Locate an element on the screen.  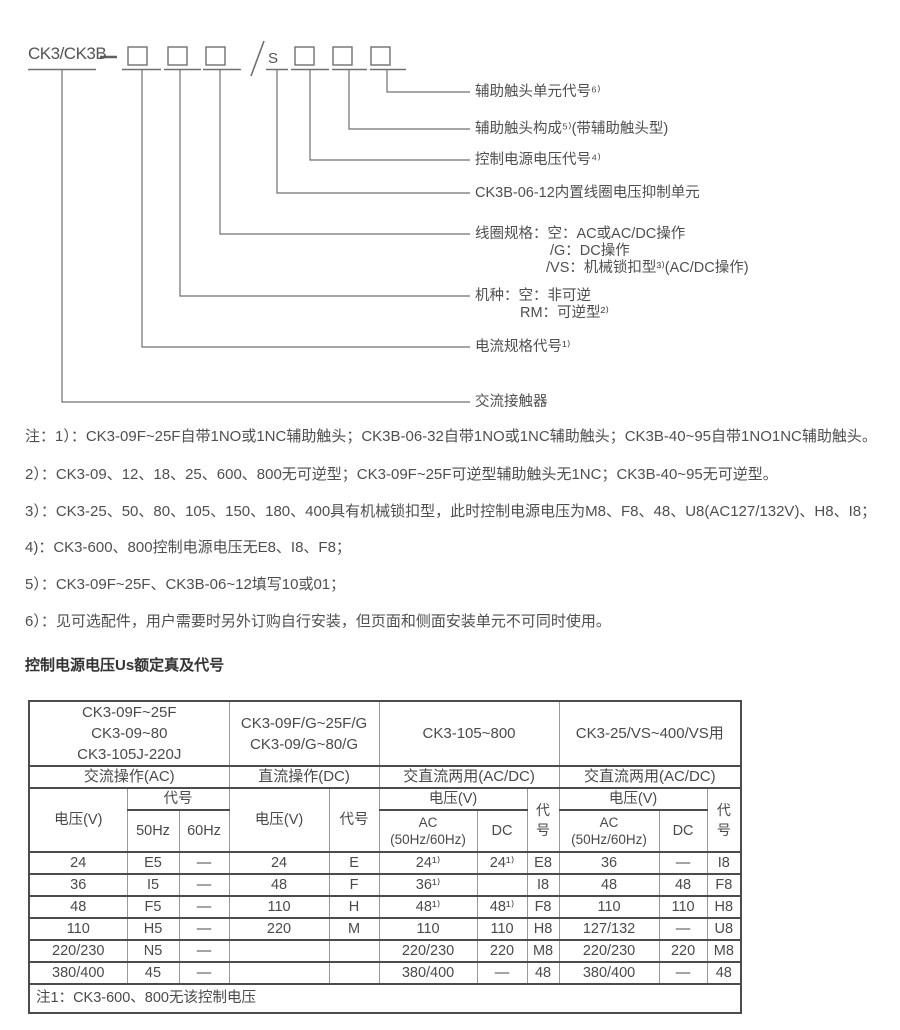
model-group-dc: CK3-09F/G~25F/G CK3-09/G~80/G is located at coordinates (304, 733).